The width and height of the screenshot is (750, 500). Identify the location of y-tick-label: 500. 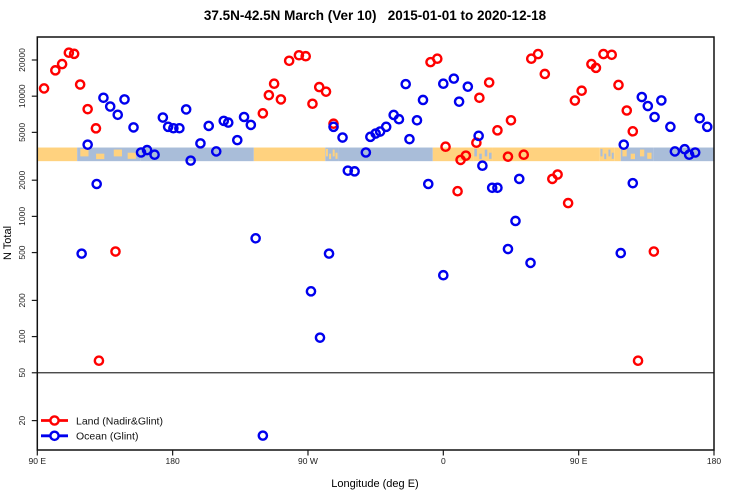
(22, 252).